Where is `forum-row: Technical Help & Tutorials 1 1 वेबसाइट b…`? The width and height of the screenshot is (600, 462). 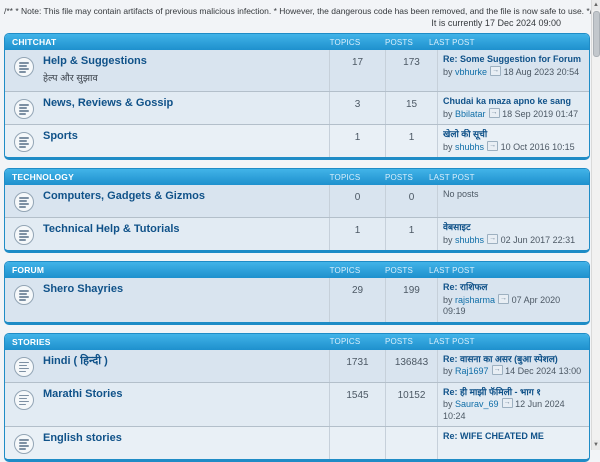 forum-row: Technical Help & Tutorials 1 1 वेबसाइट b… is located at coordinates (297, 233).